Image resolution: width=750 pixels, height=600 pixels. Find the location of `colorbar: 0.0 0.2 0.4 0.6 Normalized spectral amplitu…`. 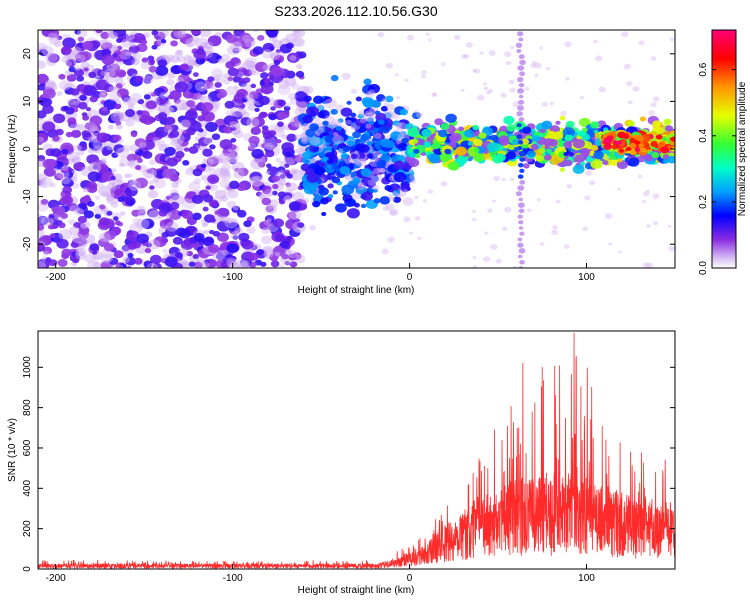

colorbar: 0.0 0.2 0.4 0.6 Normalized spectral amplitu… is located at coordinates (723, 152).